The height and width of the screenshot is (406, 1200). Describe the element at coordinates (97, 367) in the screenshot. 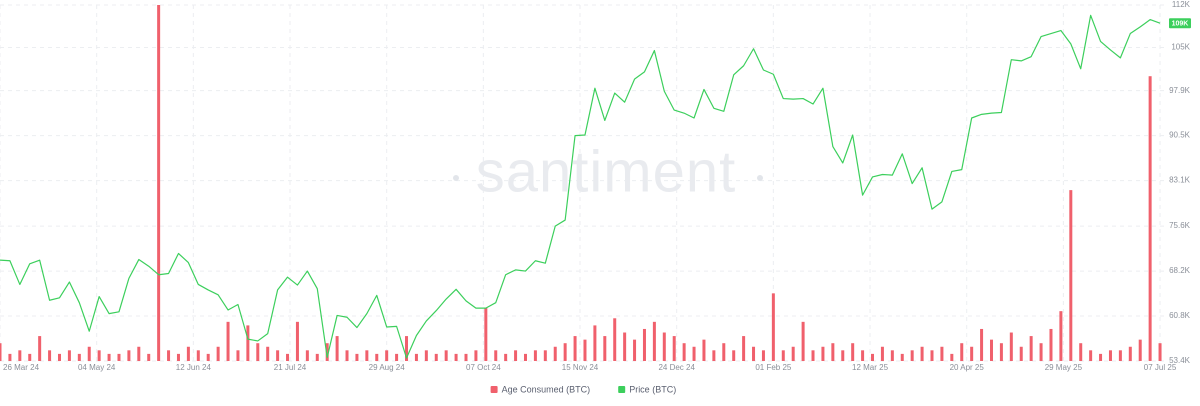

I see `x-tick-label: 04 May 24` at that location.